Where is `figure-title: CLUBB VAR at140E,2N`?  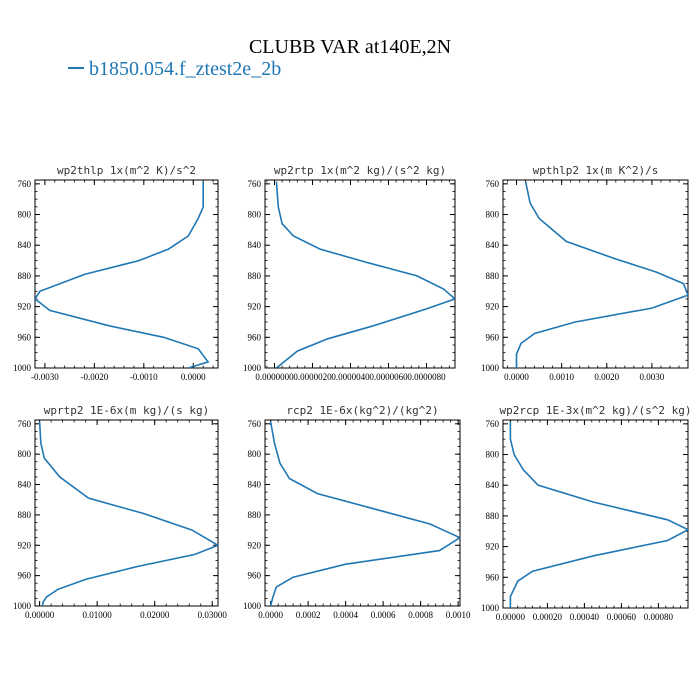
figure-title: CLUBB VAR at140E,2N is located at coordinates (350, 47).